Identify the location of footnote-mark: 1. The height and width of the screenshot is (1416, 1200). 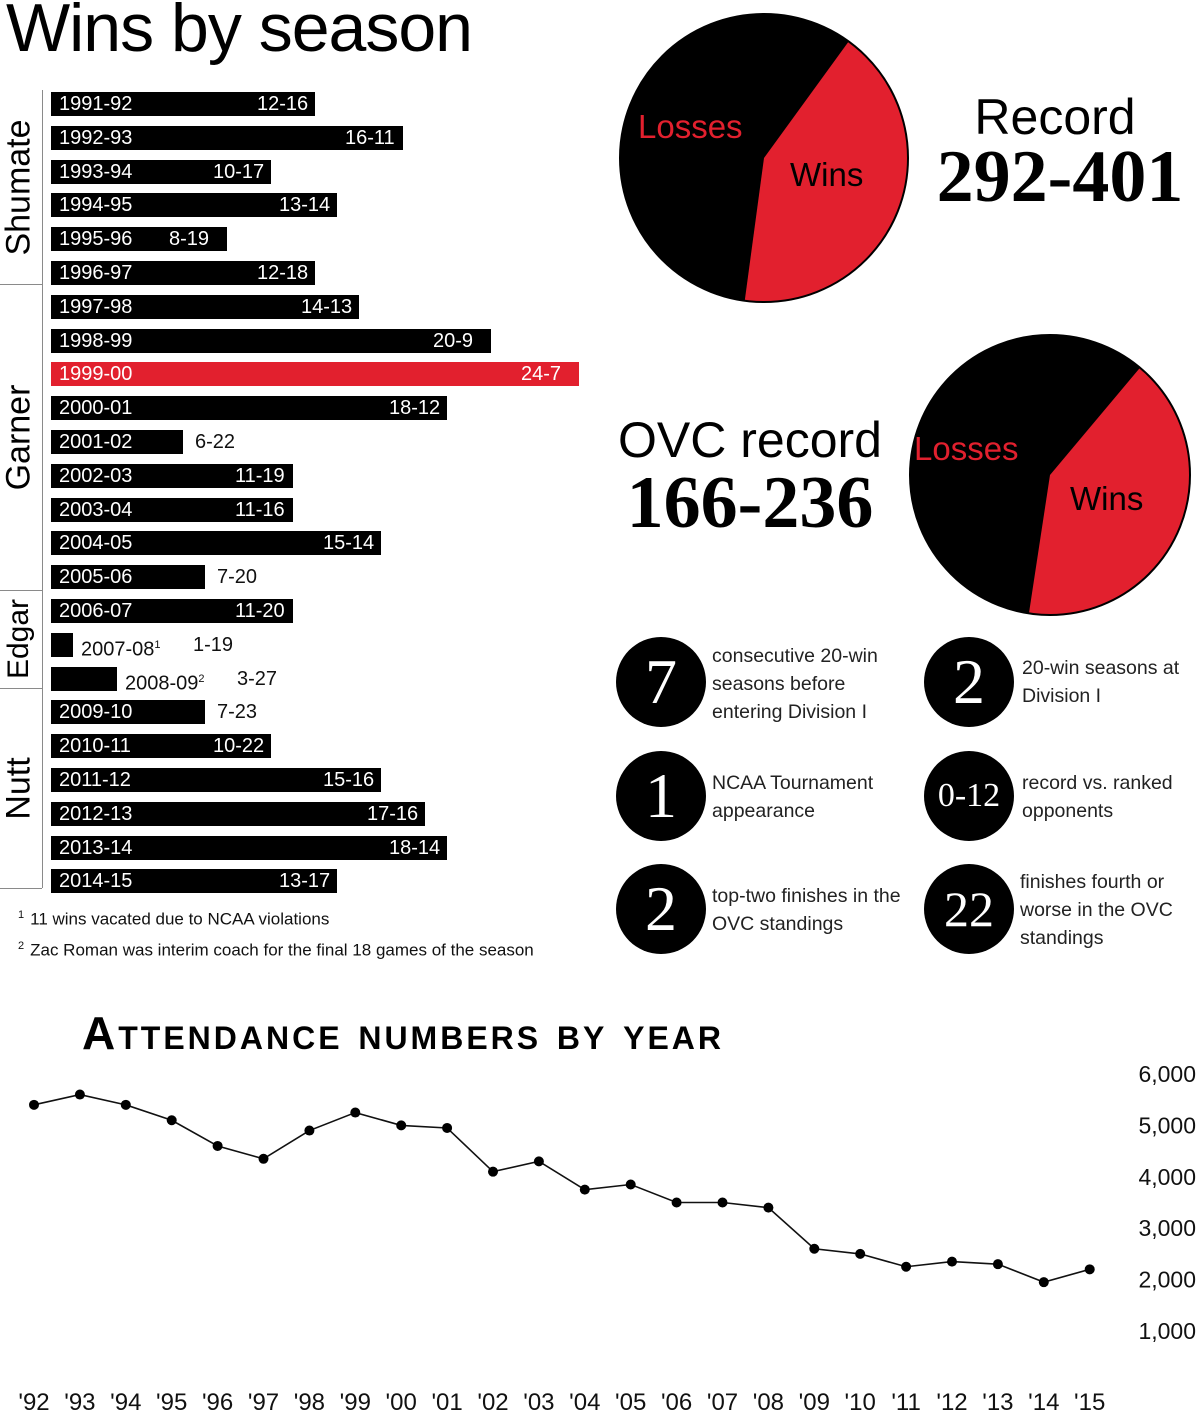
(157, 645).